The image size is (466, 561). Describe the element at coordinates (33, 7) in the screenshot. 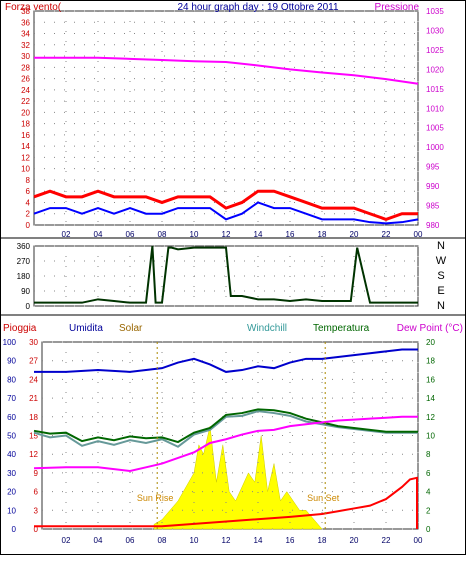

I see `wind-axis-label: Forza vento(` at that location.